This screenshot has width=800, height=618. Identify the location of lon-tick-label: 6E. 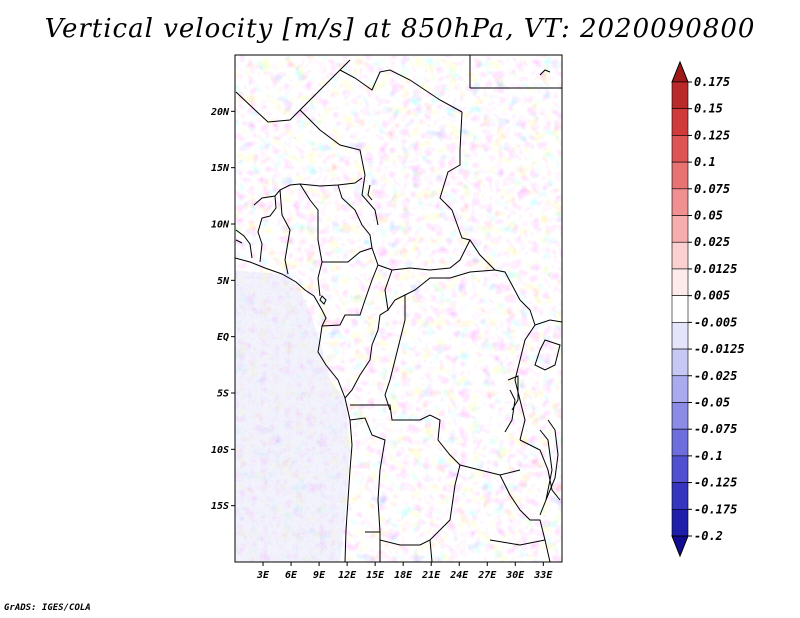
(291, 575).